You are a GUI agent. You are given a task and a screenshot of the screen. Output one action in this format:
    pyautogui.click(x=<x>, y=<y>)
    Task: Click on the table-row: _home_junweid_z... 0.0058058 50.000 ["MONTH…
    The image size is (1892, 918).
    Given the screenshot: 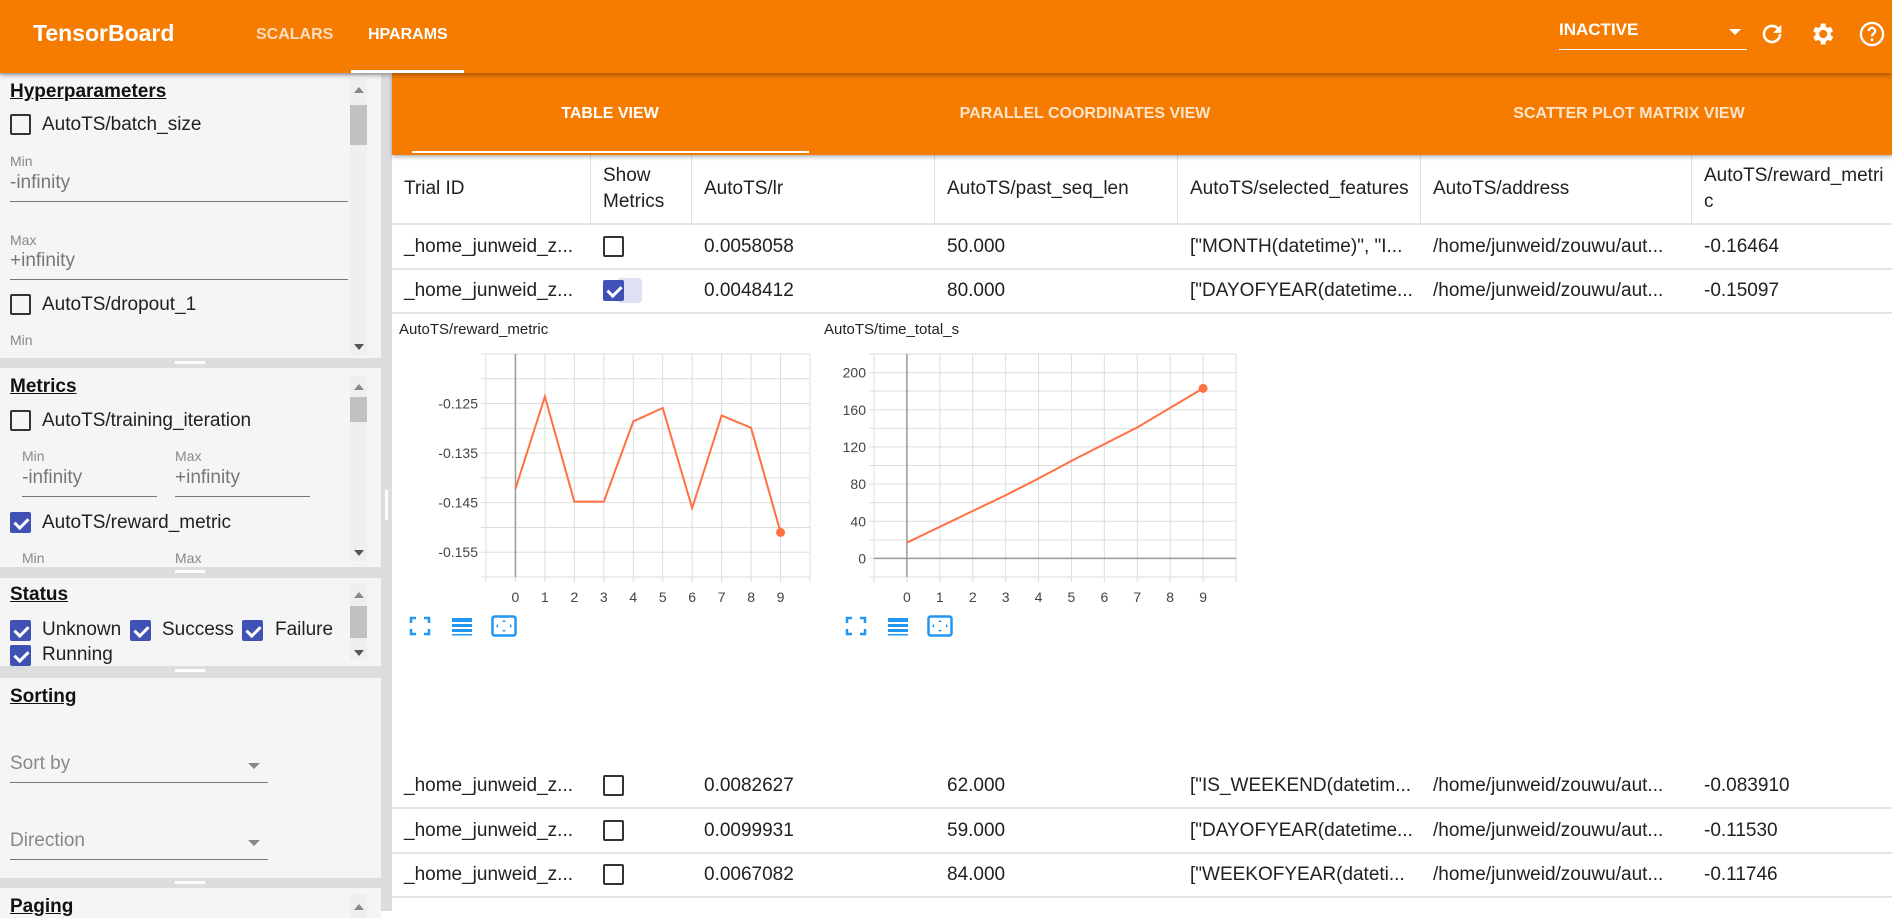 What is the action you would take?
    pyautogui.click(x=1142, y=247)
    